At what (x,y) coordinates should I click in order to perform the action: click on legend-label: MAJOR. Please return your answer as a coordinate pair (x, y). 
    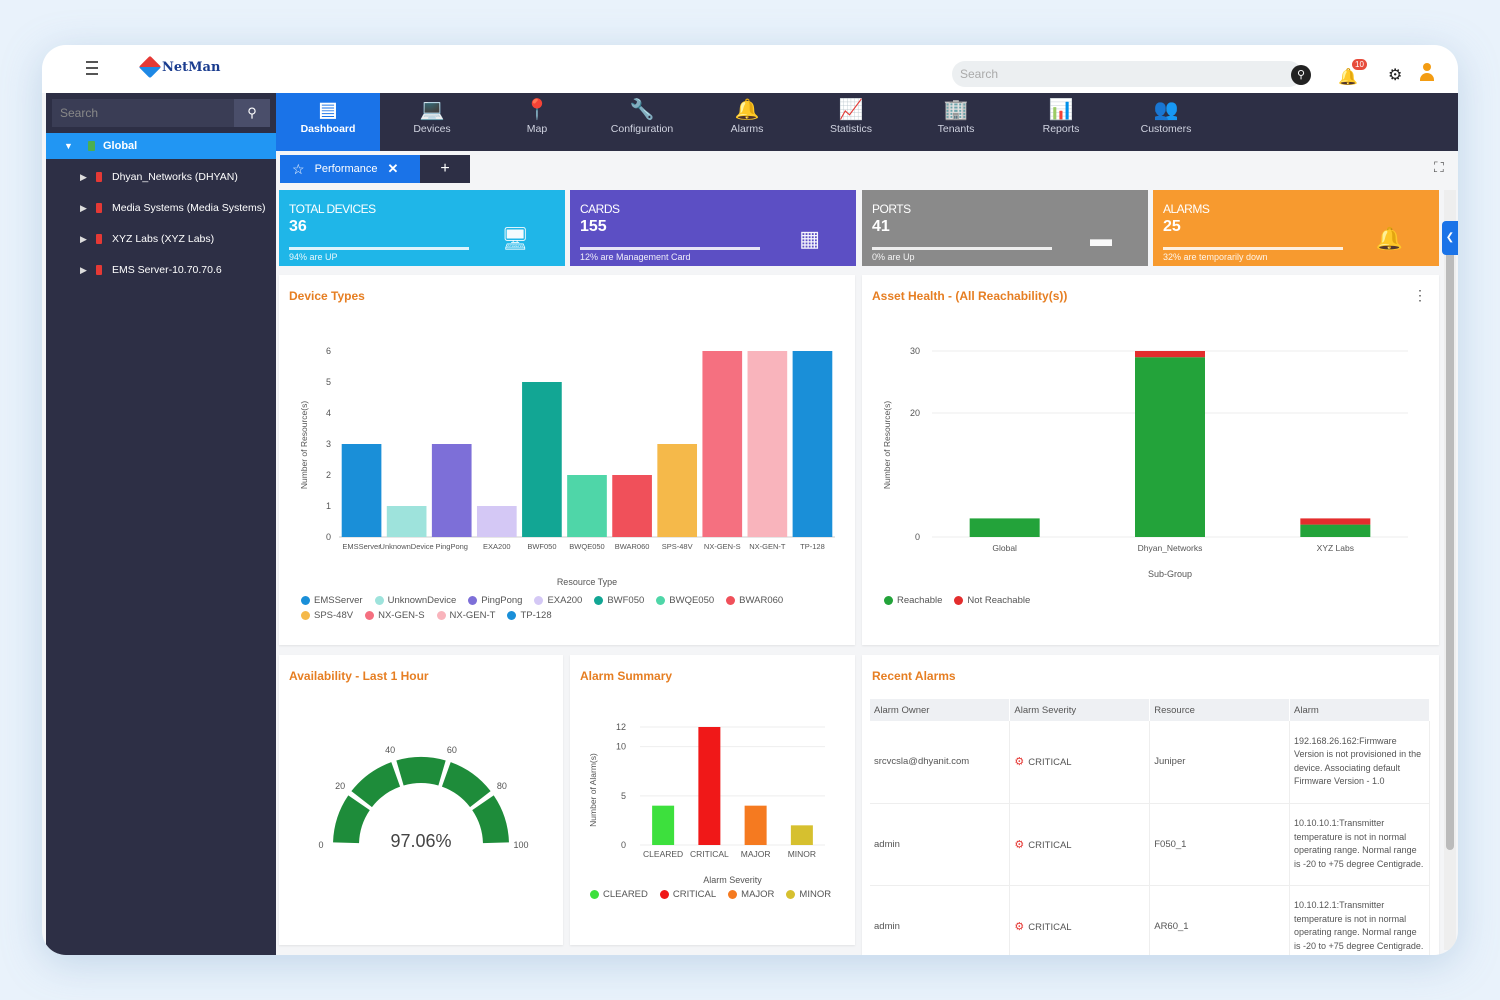
    Looking at the image, I should click on (758, 894).